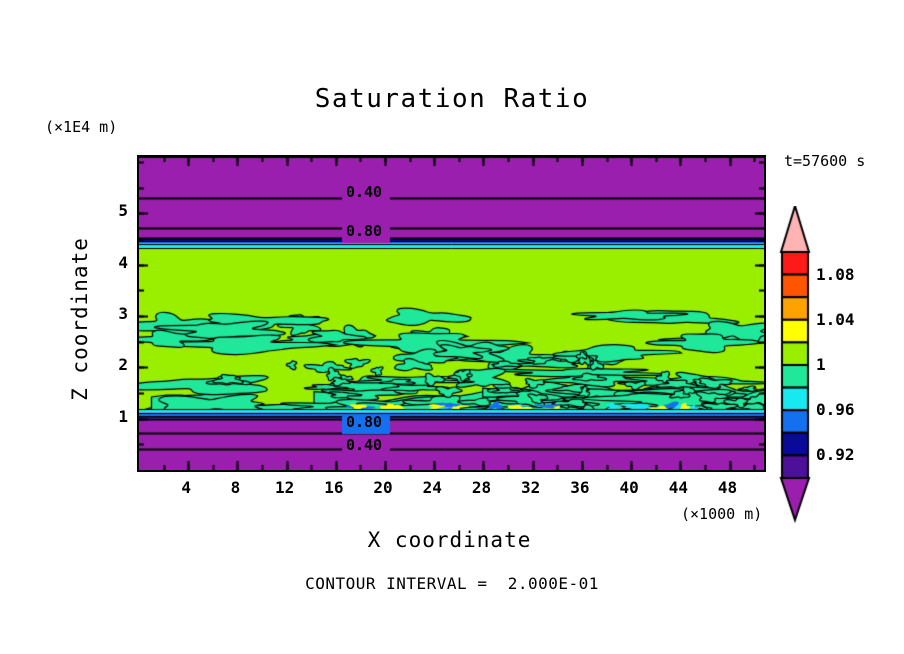  Describe the element at coordinates (835, 410) in the screenshot. I see `colorbar-tick-label: 0.96` at that location.